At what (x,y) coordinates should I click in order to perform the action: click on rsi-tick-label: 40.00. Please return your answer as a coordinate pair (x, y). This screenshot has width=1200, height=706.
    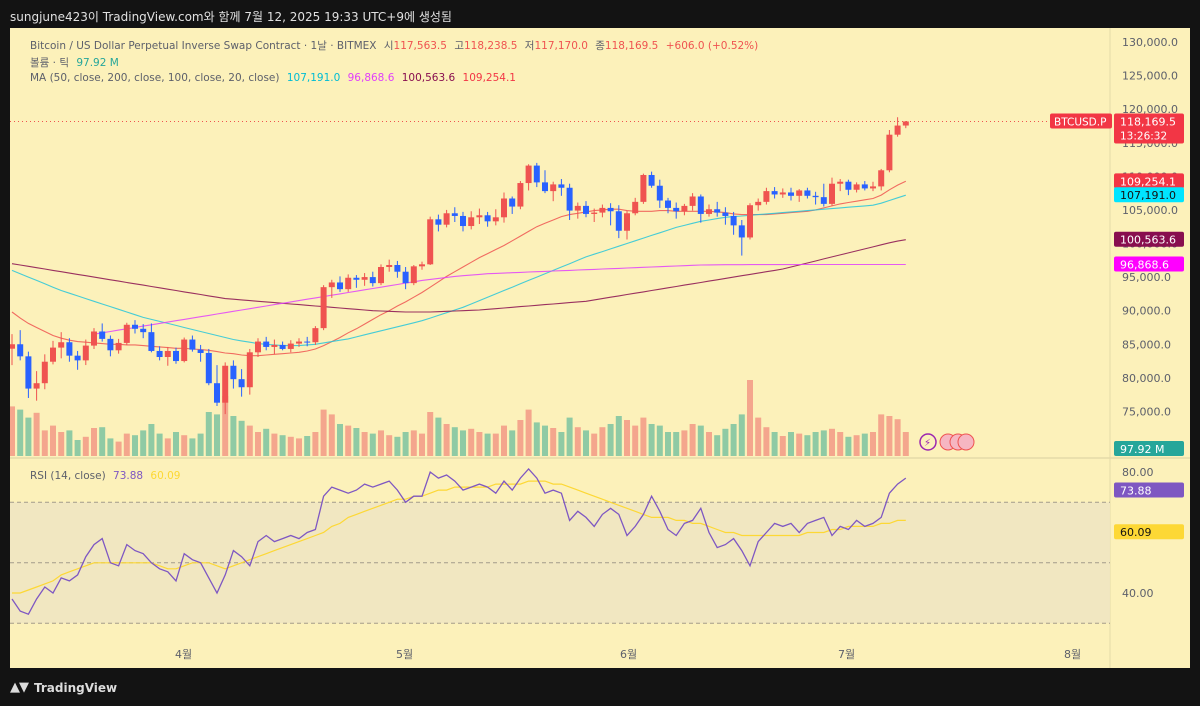
    Looking at the image, I should click on (1138, 593).